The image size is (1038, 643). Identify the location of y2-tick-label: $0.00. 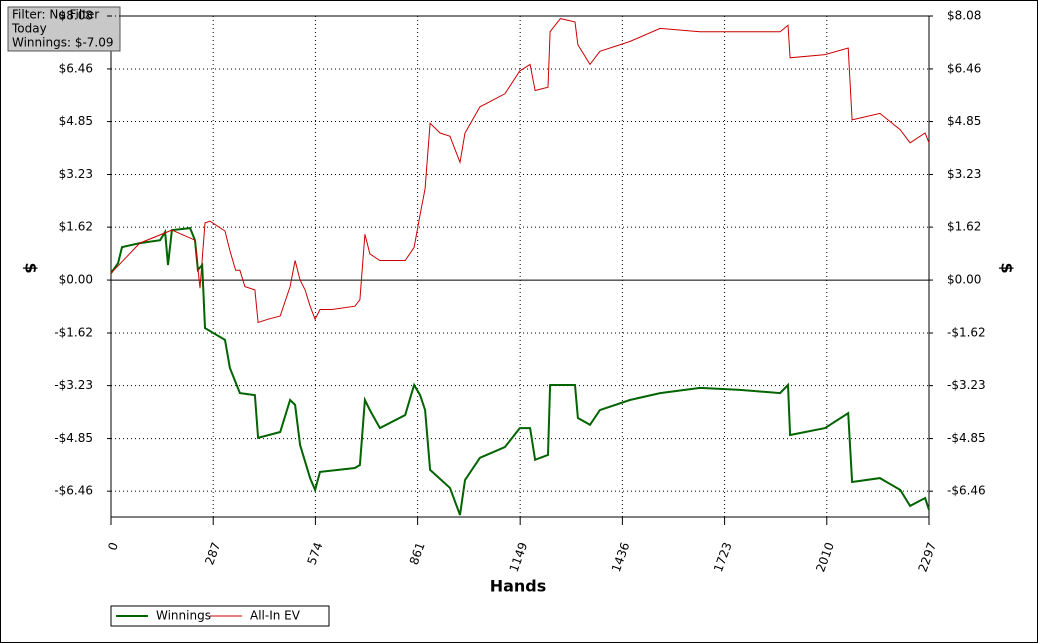
(964, 280).